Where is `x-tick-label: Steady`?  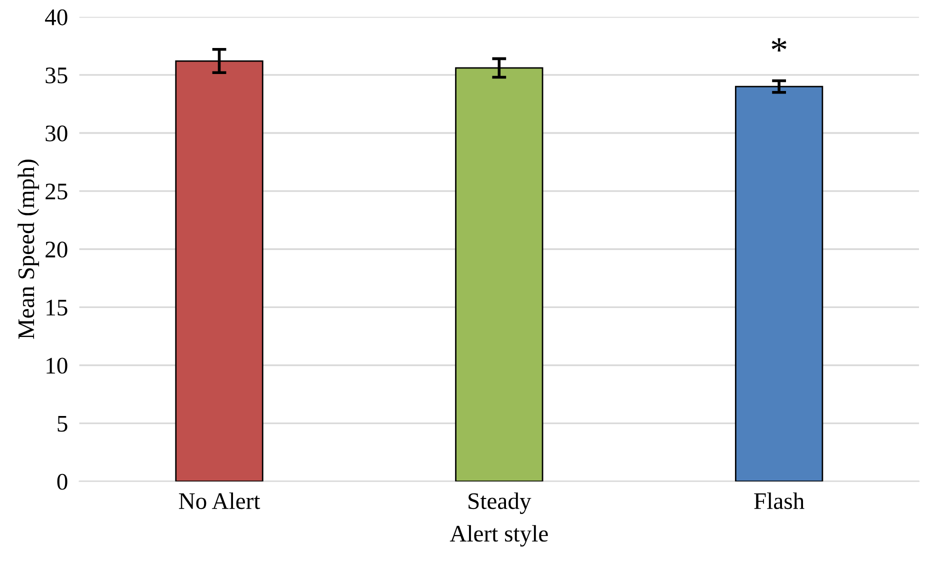
x-tick-label: Steady is located at coordinates (500, 503).